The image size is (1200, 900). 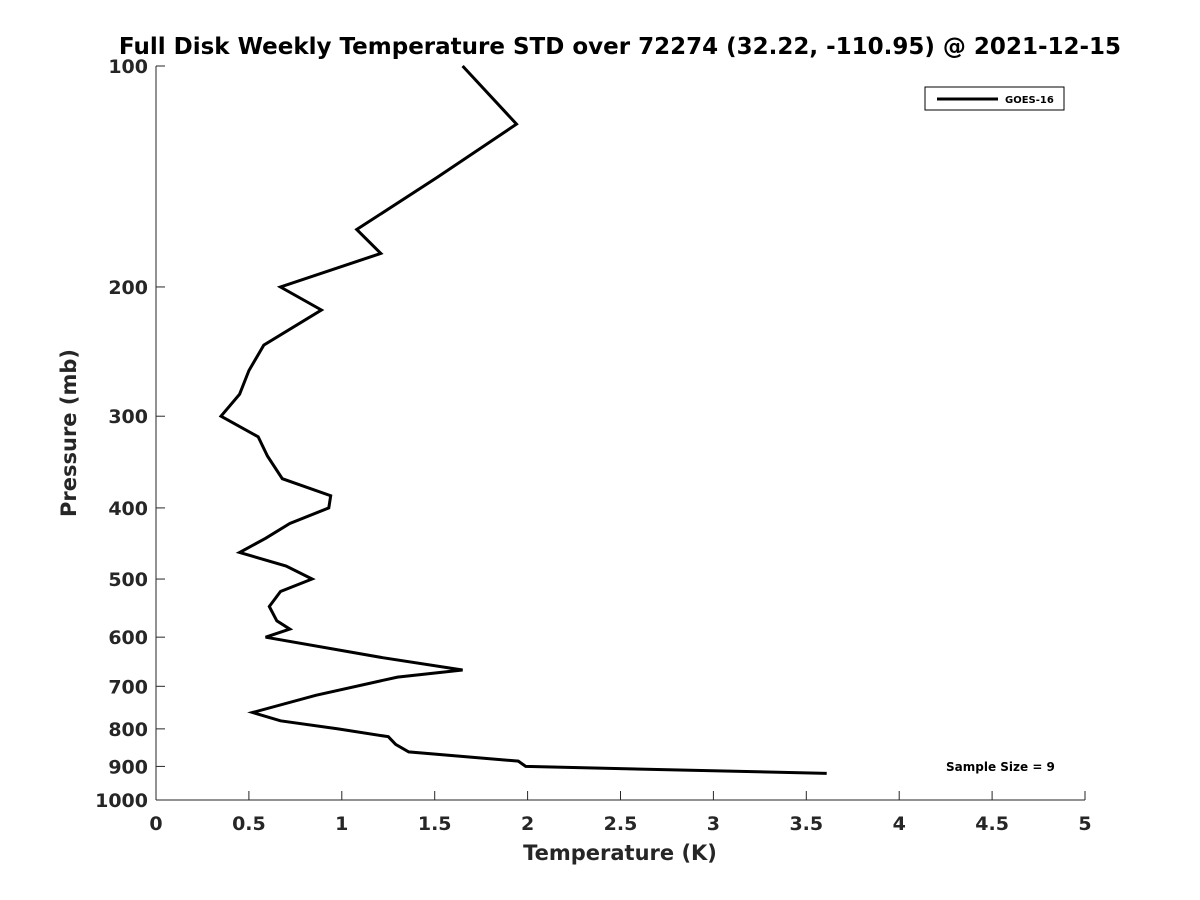 What do you see at coordinates (435, 824) in the screenshot?
I see `x-tick-label: 1.5` at bounding box center [435, 824].